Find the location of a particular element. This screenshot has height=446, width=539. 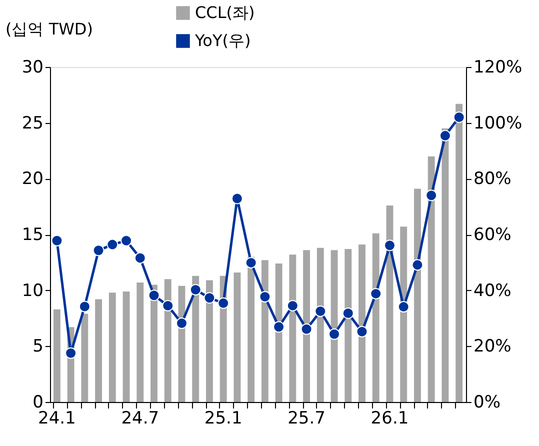

y-tick-label: 25 is located at coordinates (33, 123).